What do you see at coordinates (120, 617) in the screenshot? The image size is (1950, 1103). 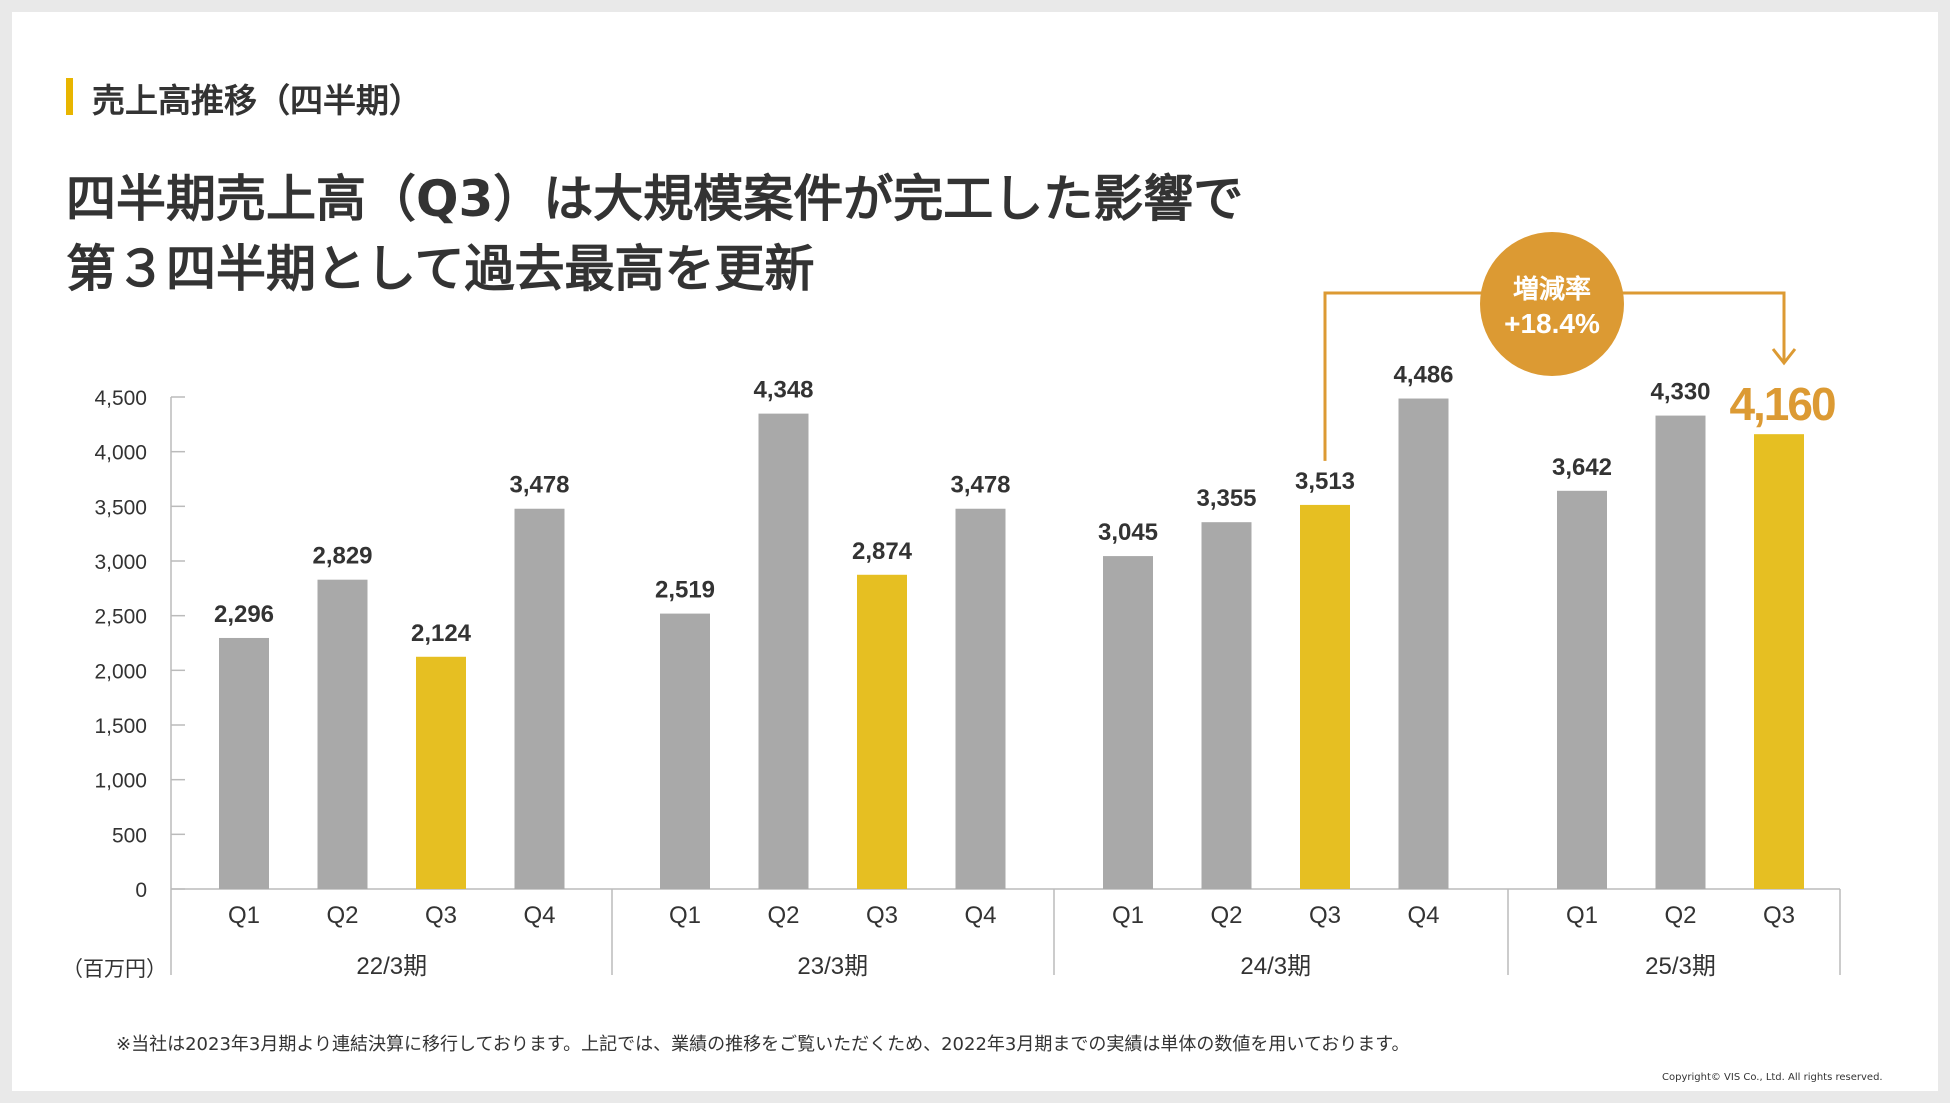 I see `y-tick-label: 2,500` at bounding box center [120, 617].